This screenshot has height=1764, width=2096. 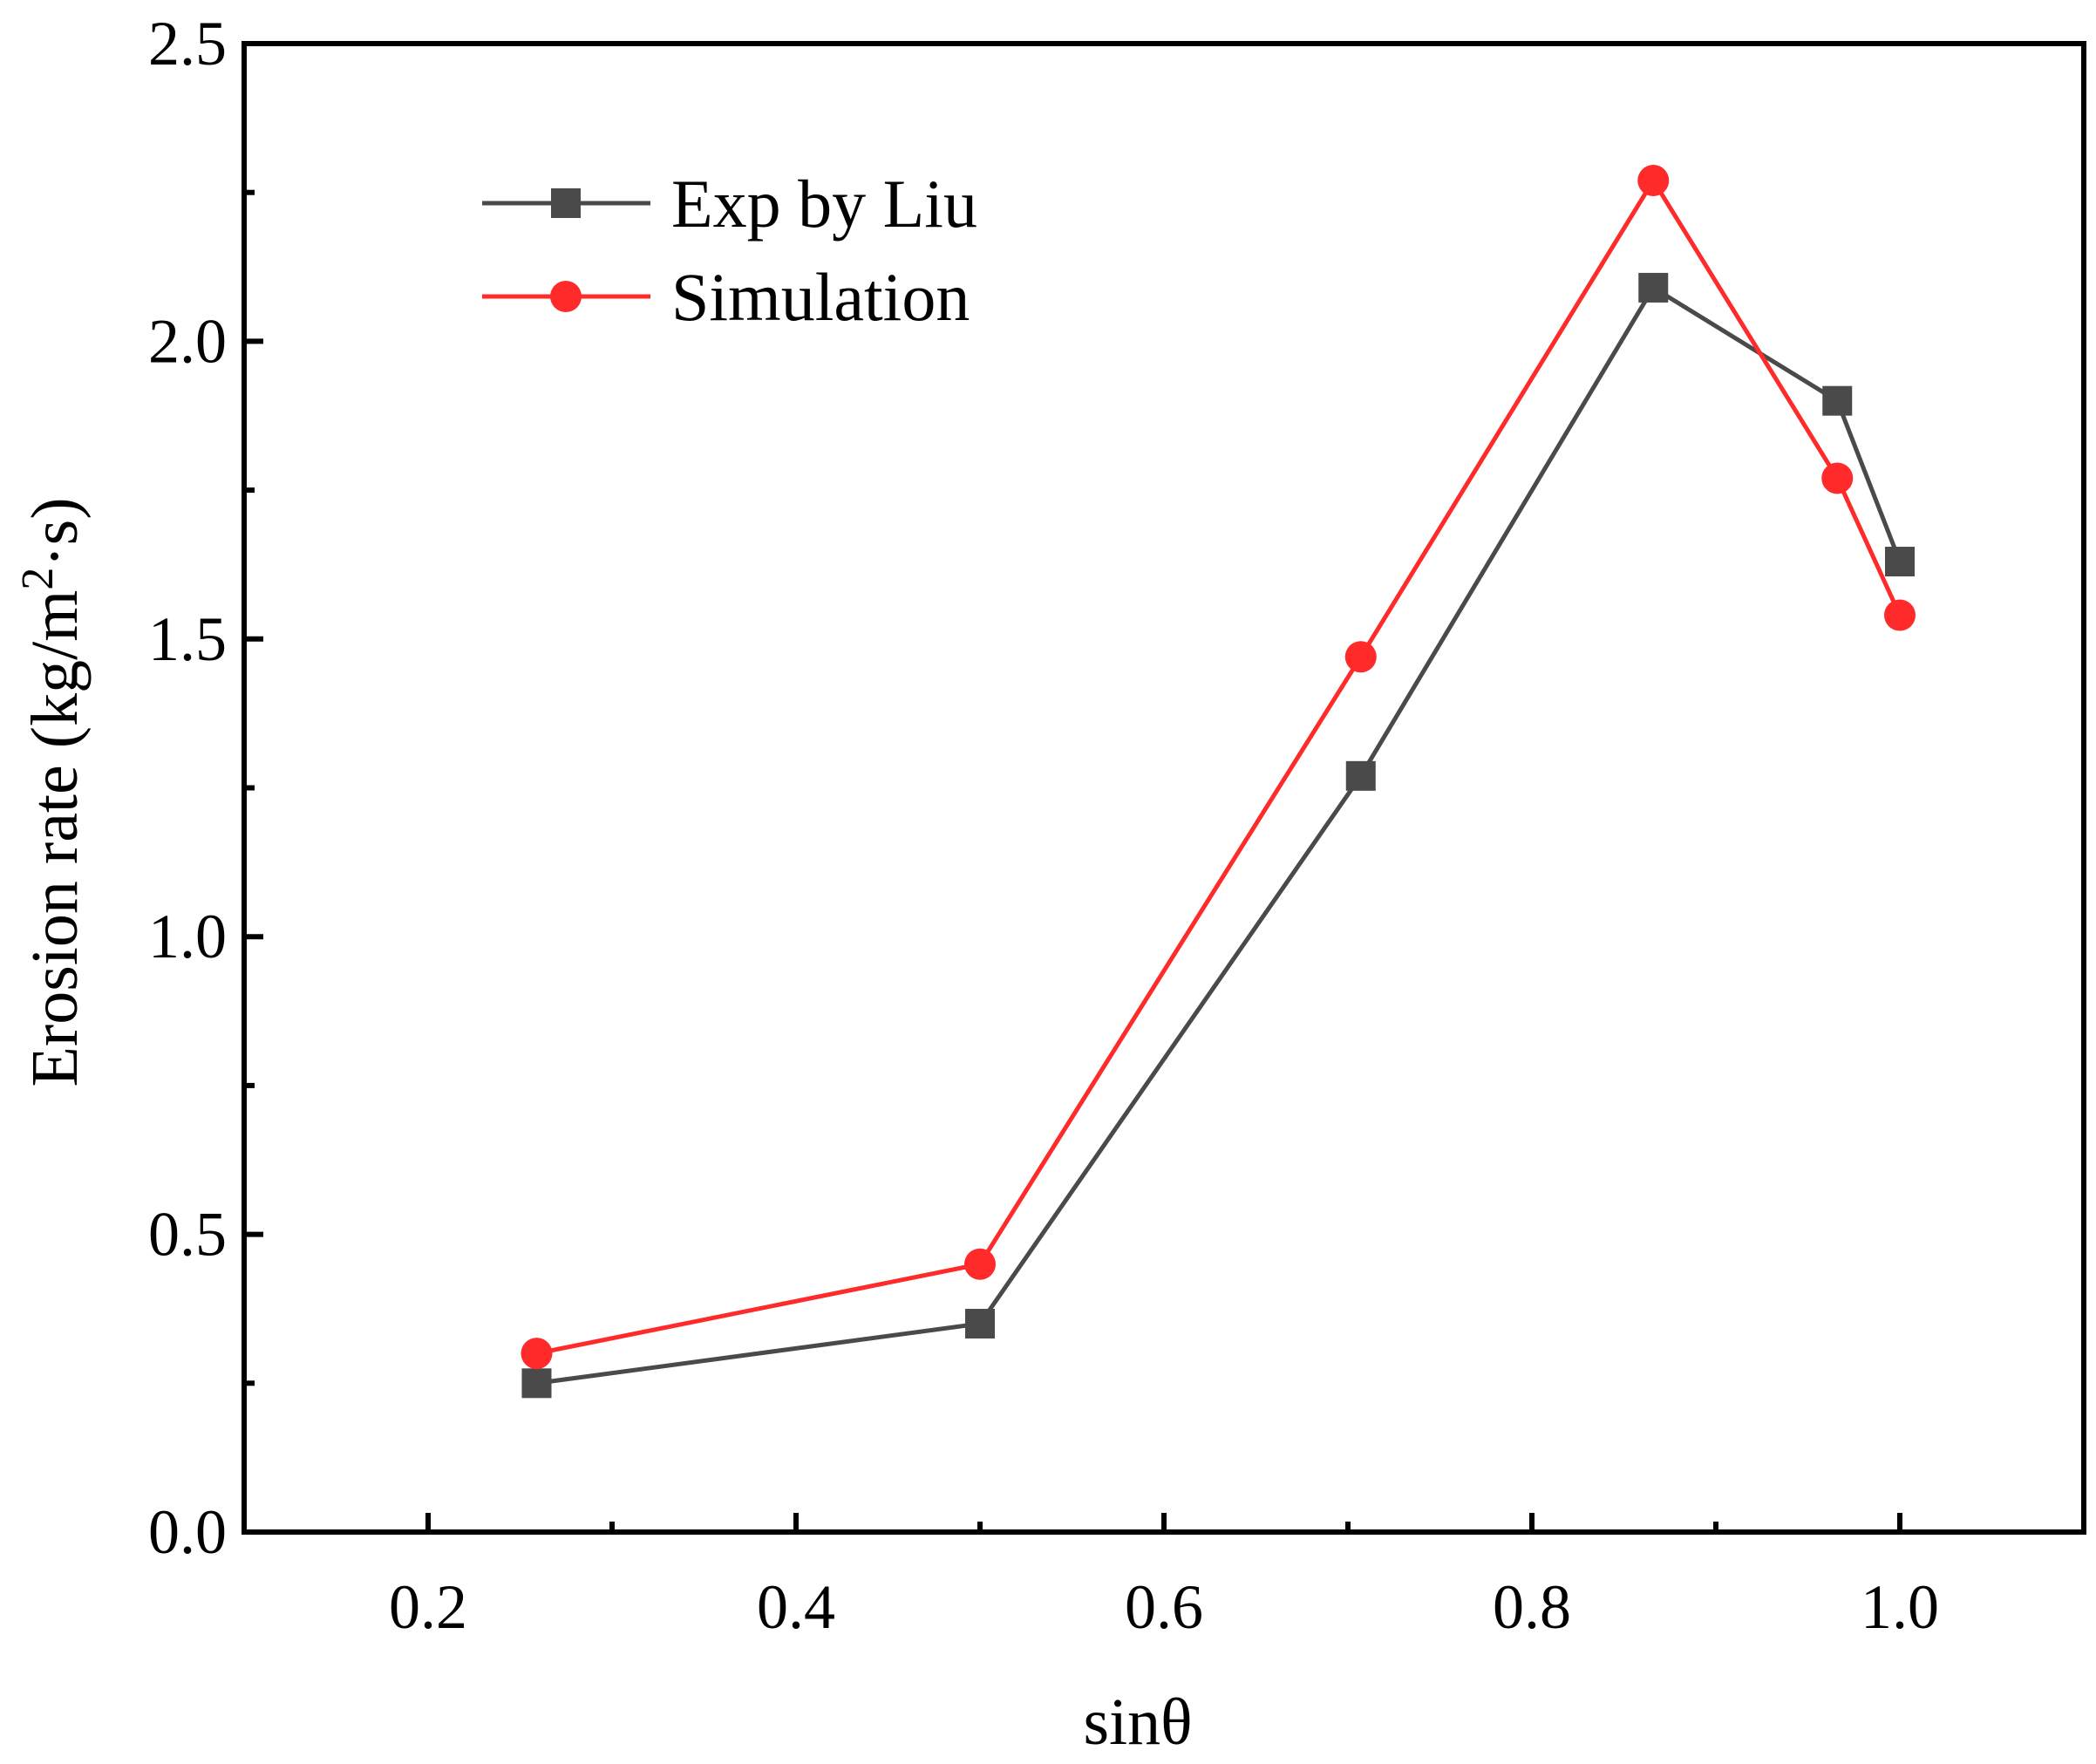 I want to click on x-axis-title: sinθ, so click(x=1137, y=1722).